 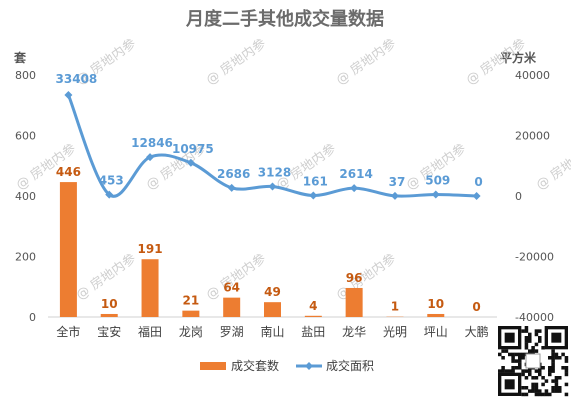 What do you see at coordinates (150, 249) in the screenshot?
I see `bar-value-label: 191` at bounding box center [150, 249].